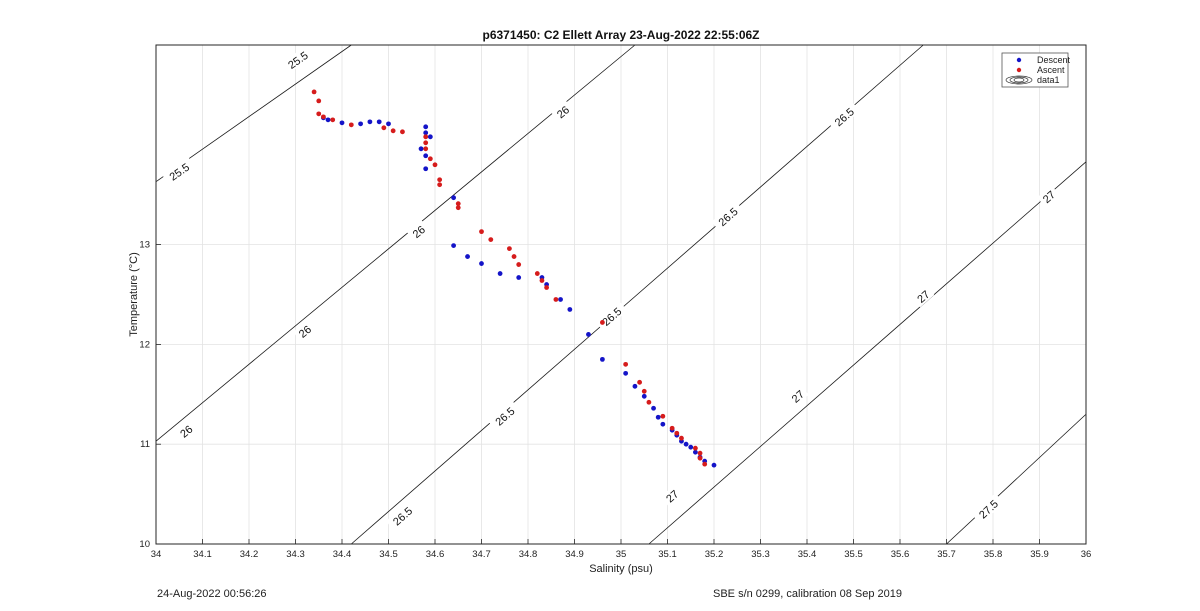 This screenshot has height=611, width=1200. What do you see at coordinates (993, 554) in the screenshot?
I see `x-tick-label: 35.8` at bounding box center [993, 554].